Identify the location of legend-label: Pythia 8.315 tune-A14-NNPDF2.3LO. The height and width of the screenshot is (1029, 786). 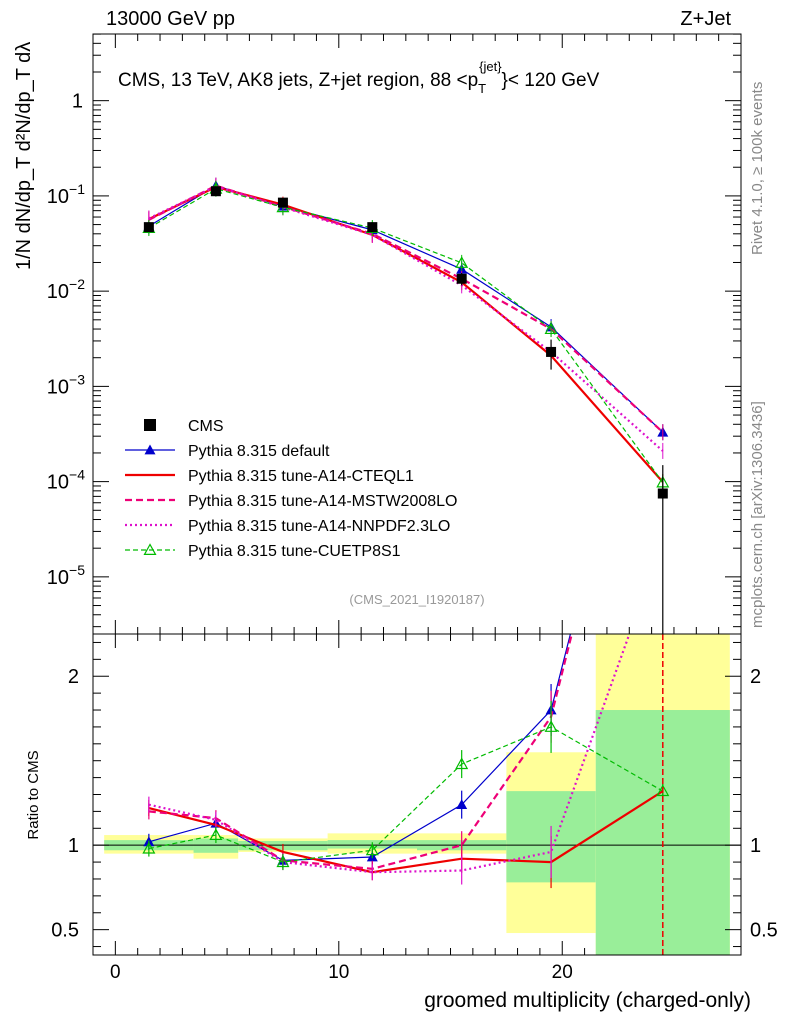
(319, 526).